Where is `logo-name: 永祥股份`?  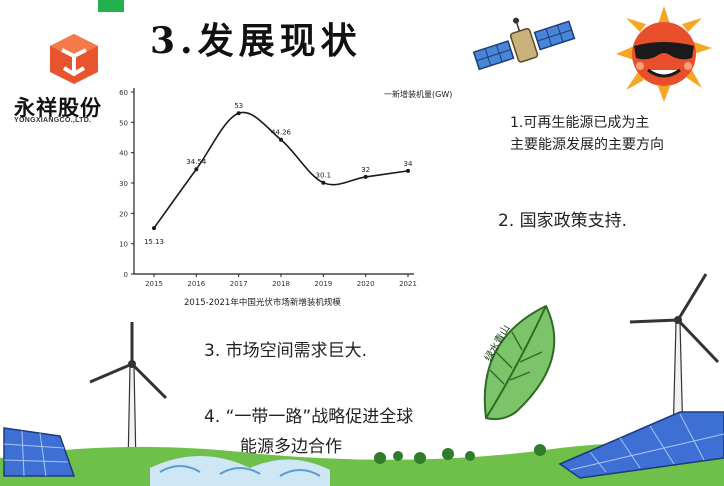 logo-name: 永祥股份 is located at coordinates (58, 108).